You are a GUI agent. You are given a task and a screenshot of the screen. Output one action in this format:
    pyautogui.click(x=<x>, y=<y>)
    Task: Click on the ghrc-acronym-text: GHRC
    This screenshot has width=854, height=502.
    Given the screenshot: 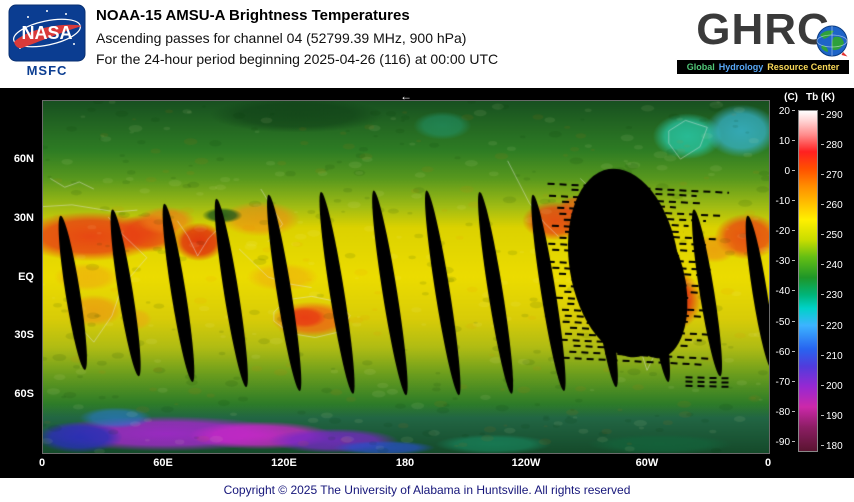 What is the action you would take?
    pyautogui.click(x=763, y=29)
    